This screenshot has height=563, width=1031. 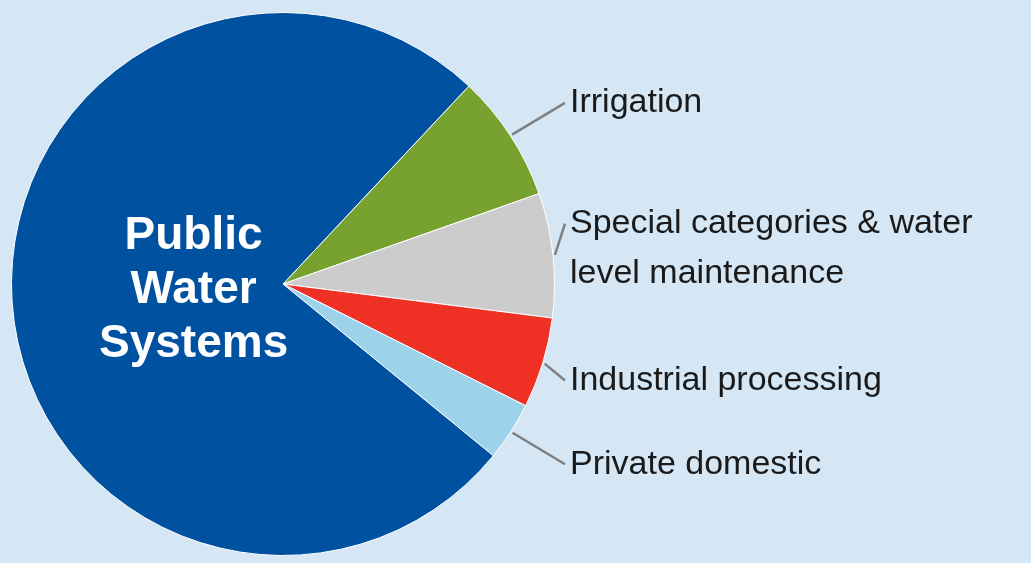 What do you see at coordinates (726, 377) in the screenshot?
I see `slice-label: Industrial processing` at bounding box center [726, 377].